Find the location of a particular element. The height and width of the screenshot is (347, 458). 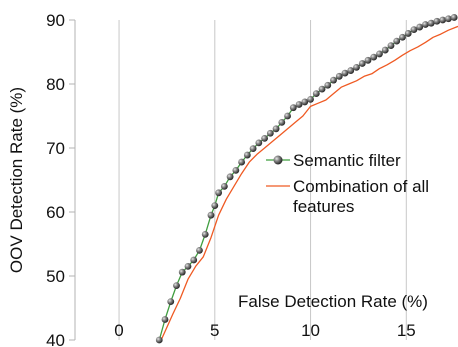

y-tick-label-70: 70 is located at coordinates (55, 148).